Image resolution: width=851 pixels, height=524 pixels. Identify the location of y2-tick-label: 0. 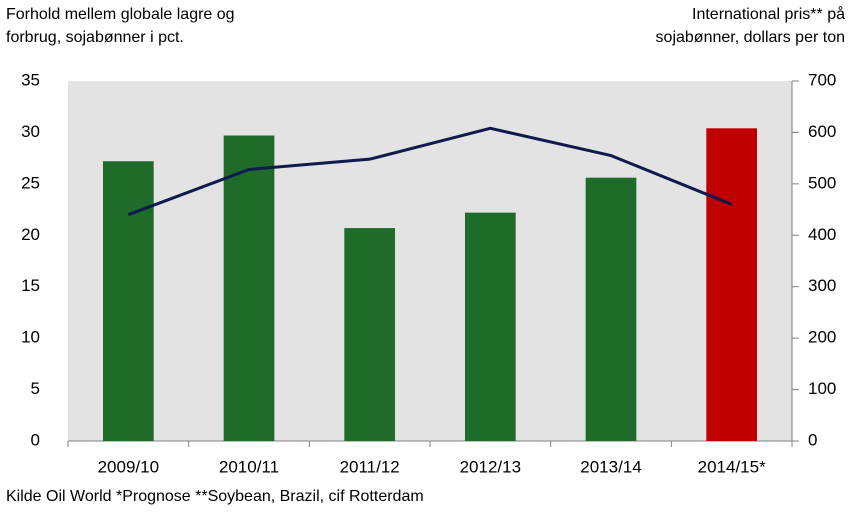
(812, 439).